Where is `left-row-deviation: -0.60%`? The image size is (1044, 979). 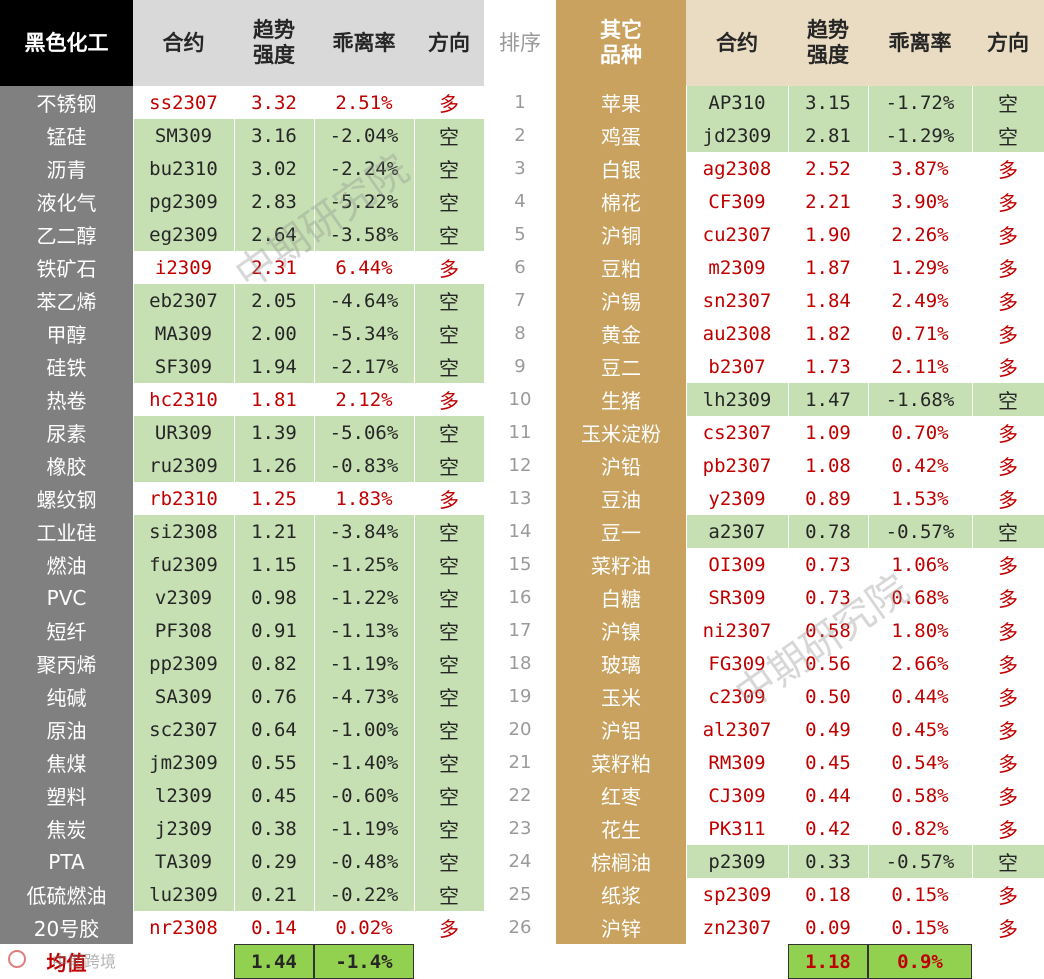
left-row-deviation: -0.60% is located at coordinates (364, 795).